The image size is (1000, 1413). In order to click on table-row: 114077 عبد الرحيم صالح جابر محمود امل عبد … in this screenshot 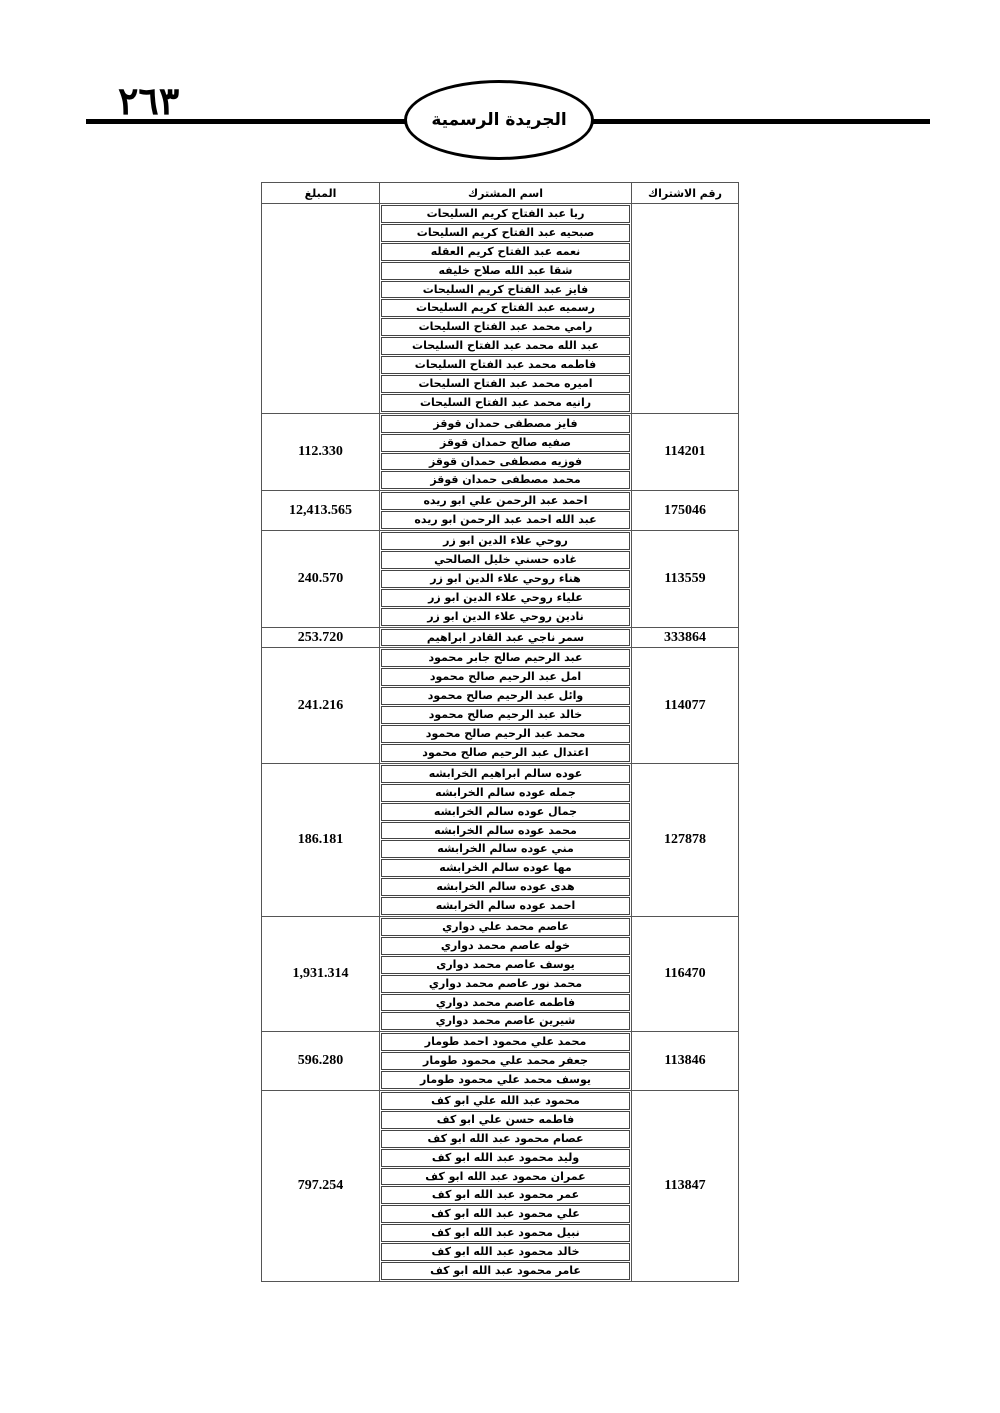, I will do `click(500, 706)`.